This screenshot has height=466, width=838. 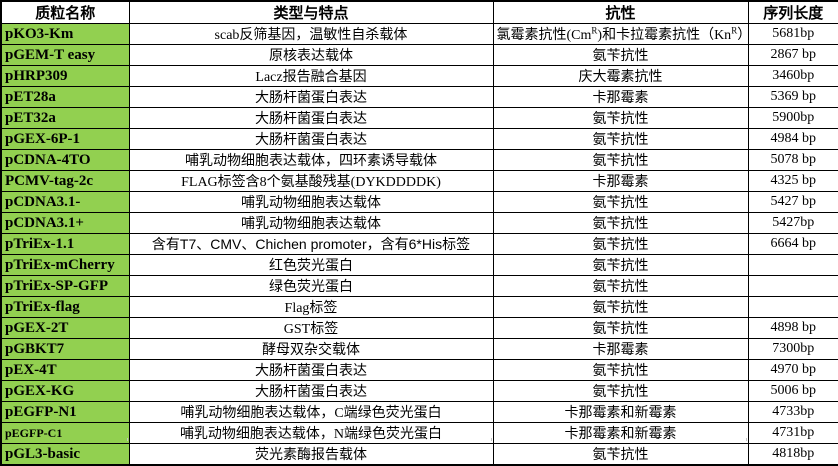 I want to click on table-row: pET32a 大肠杆菌蛋白表达 氨苄抗性 5900bp, so click(x=419, y=118).